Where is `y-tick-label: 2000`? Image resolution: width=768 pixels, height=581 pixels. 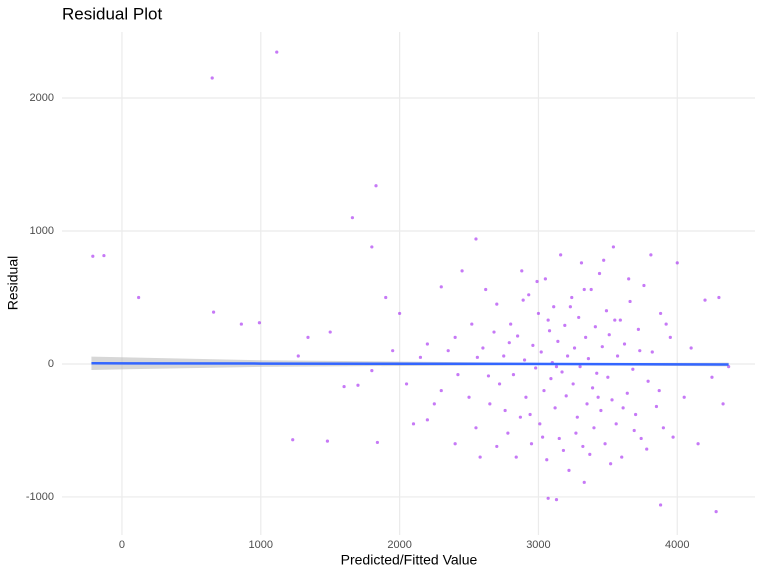
y-tick-label: 2000 is located at coordinates (42, 98).